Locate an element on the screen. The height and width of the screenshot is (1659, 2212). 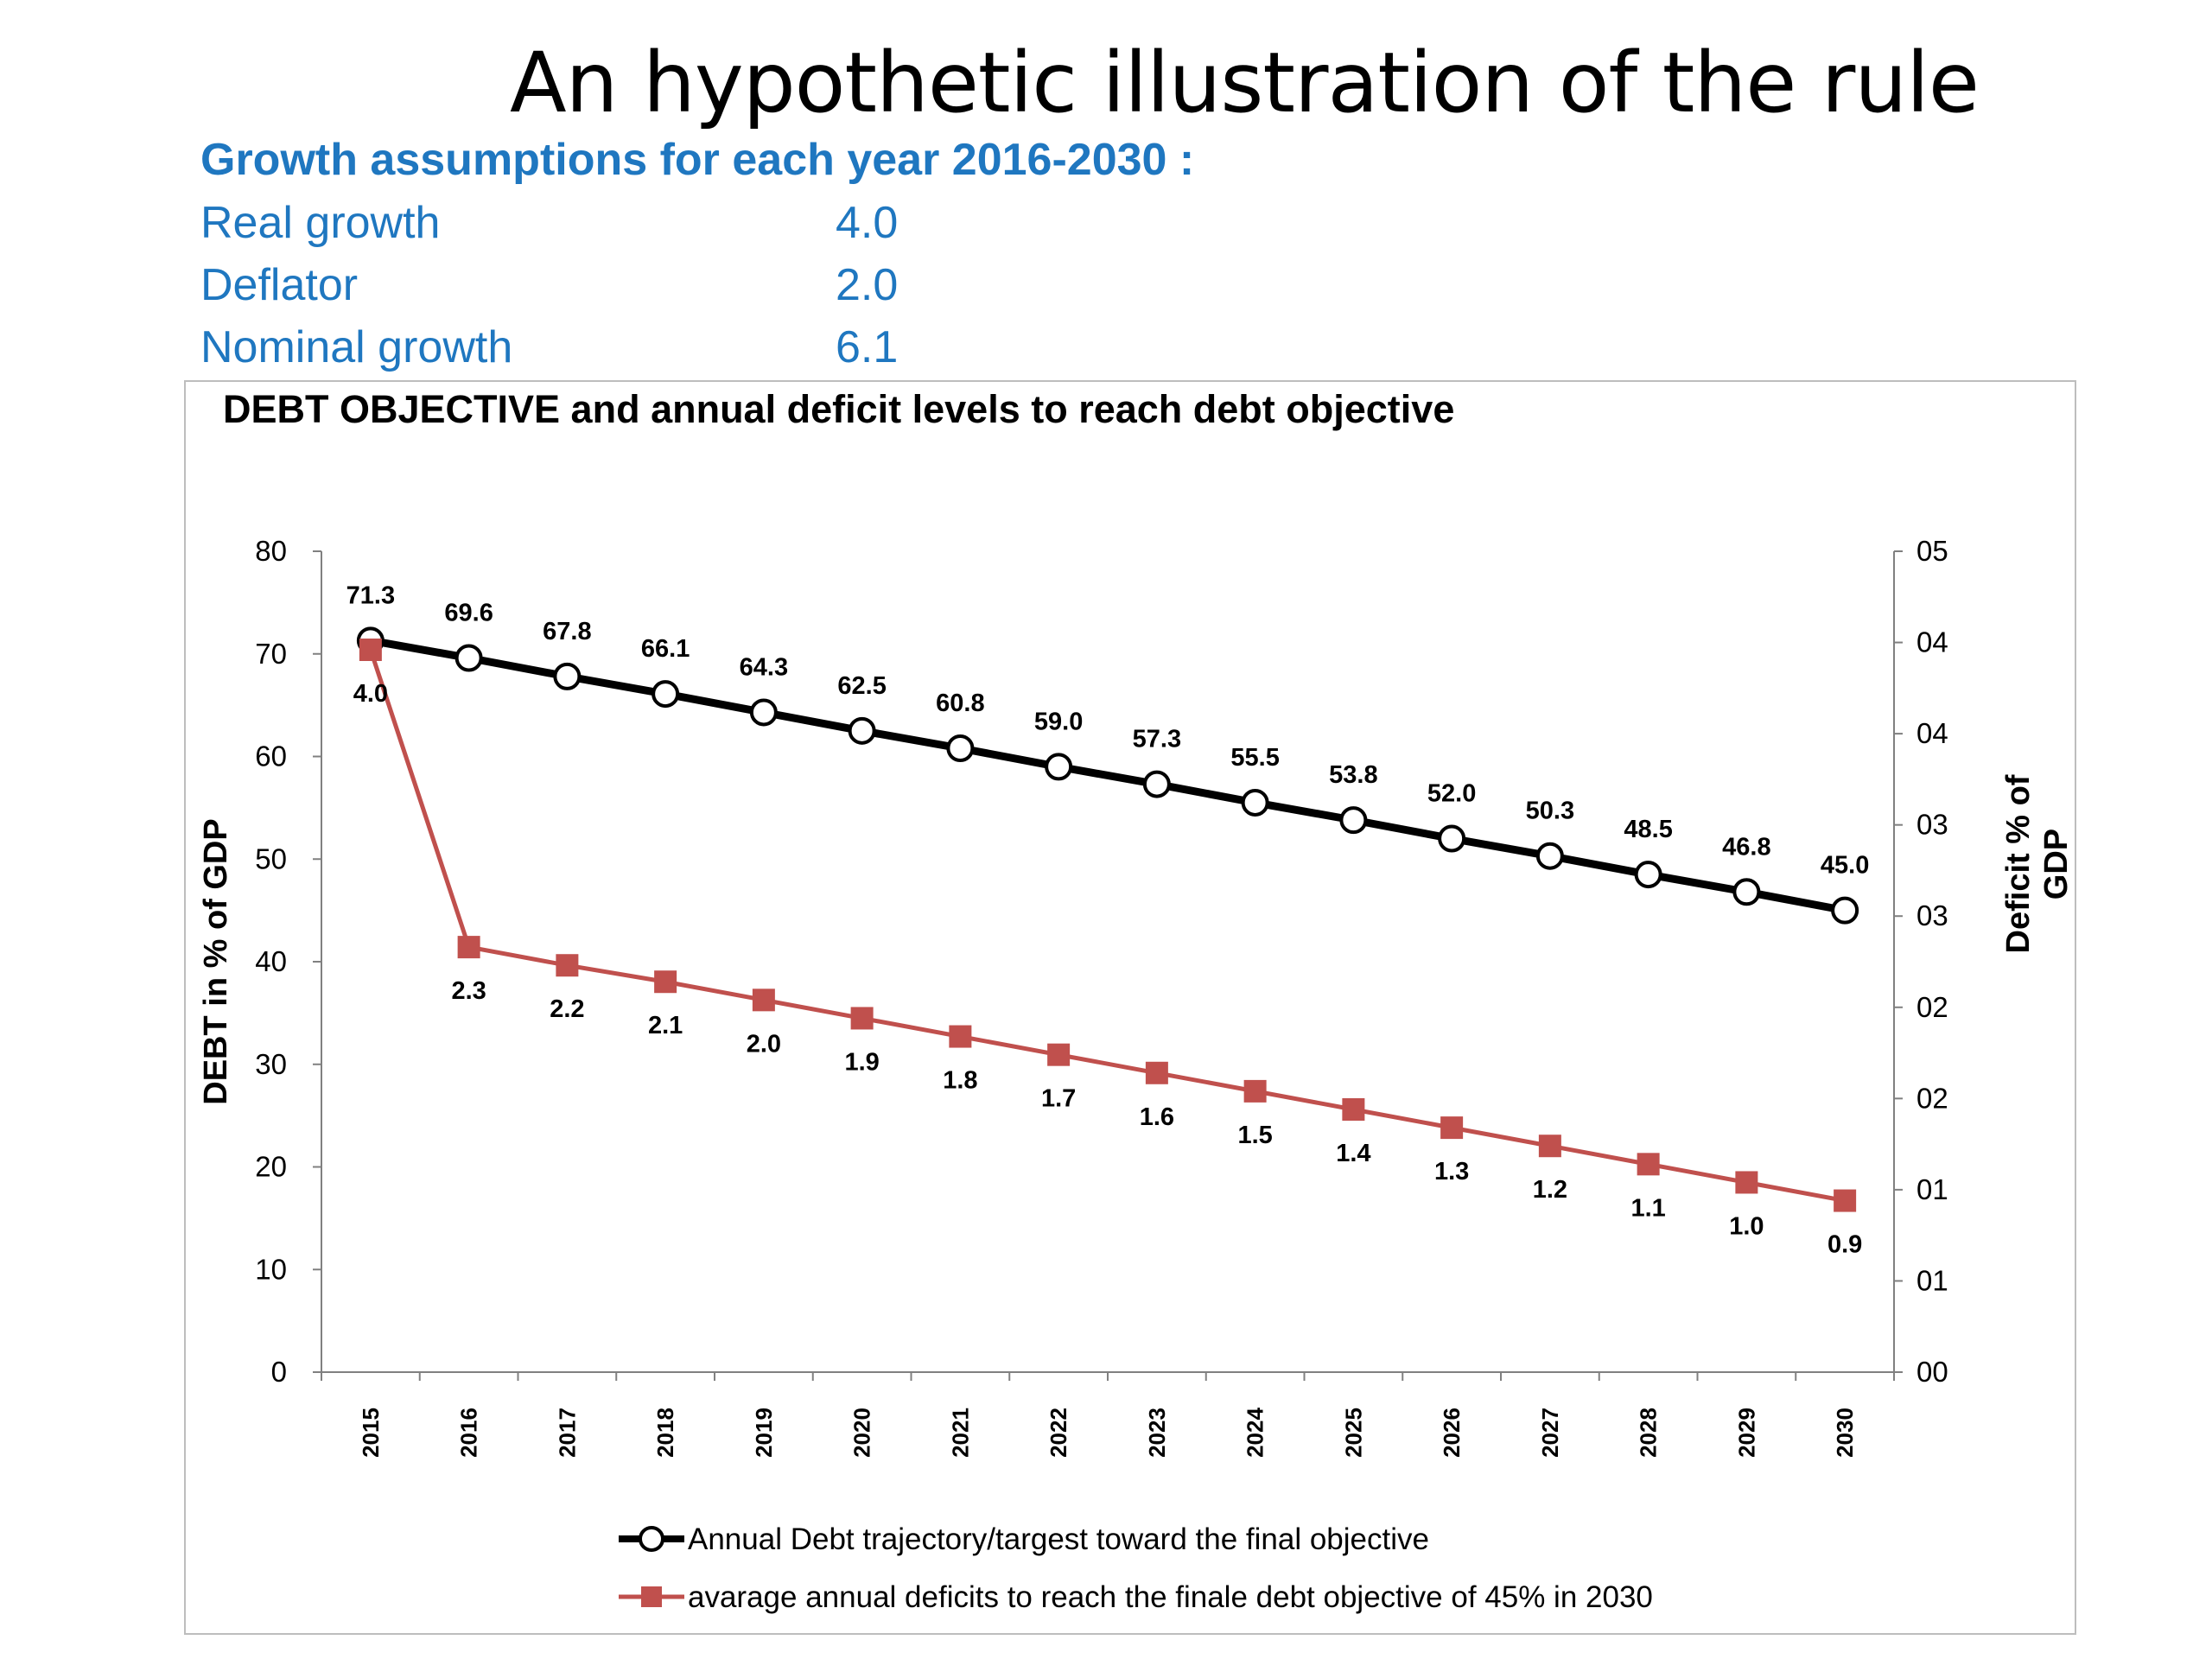
x-tick-label: 2017 is located at coordinates (567, 1433).